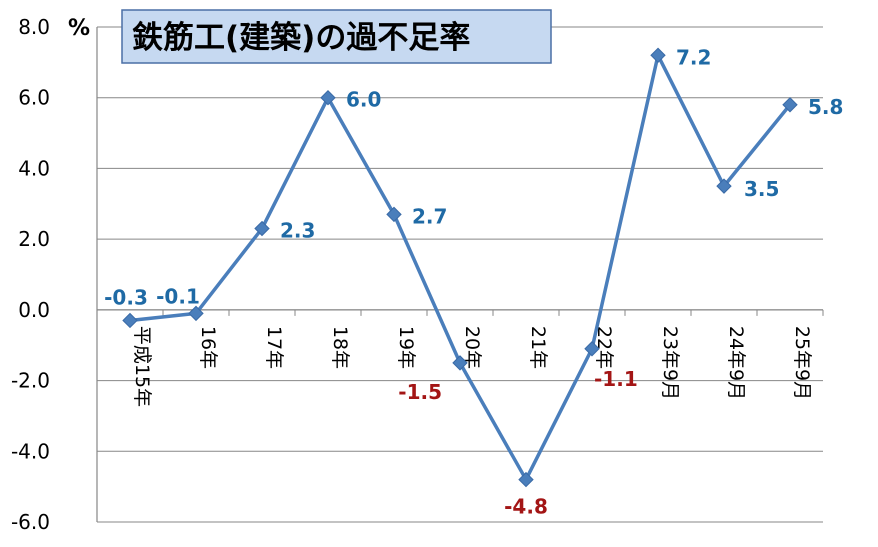  I want to click on x-category-label: 23年9月, so click(670, 363).